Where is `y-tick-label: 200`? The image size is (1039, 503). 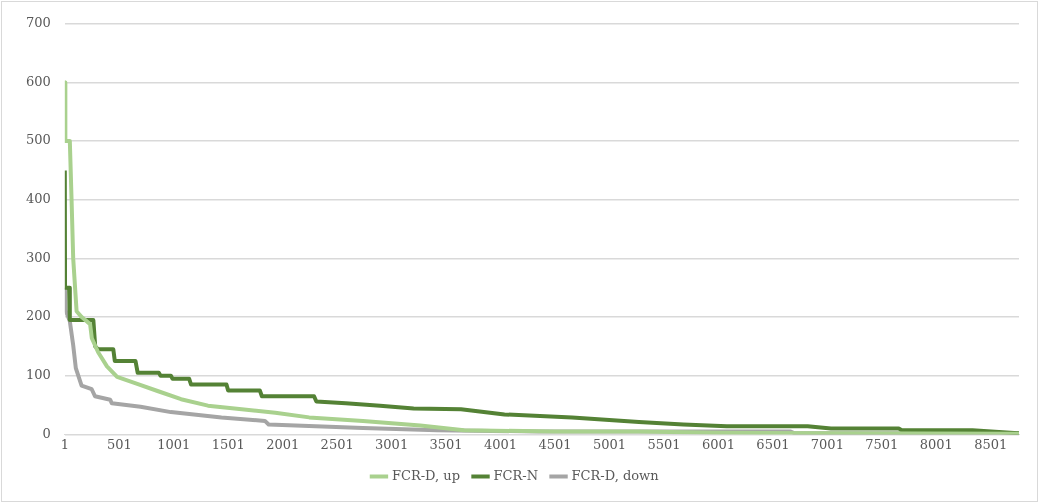
y-tick-label: 200 is located at coordinates (38, 316).